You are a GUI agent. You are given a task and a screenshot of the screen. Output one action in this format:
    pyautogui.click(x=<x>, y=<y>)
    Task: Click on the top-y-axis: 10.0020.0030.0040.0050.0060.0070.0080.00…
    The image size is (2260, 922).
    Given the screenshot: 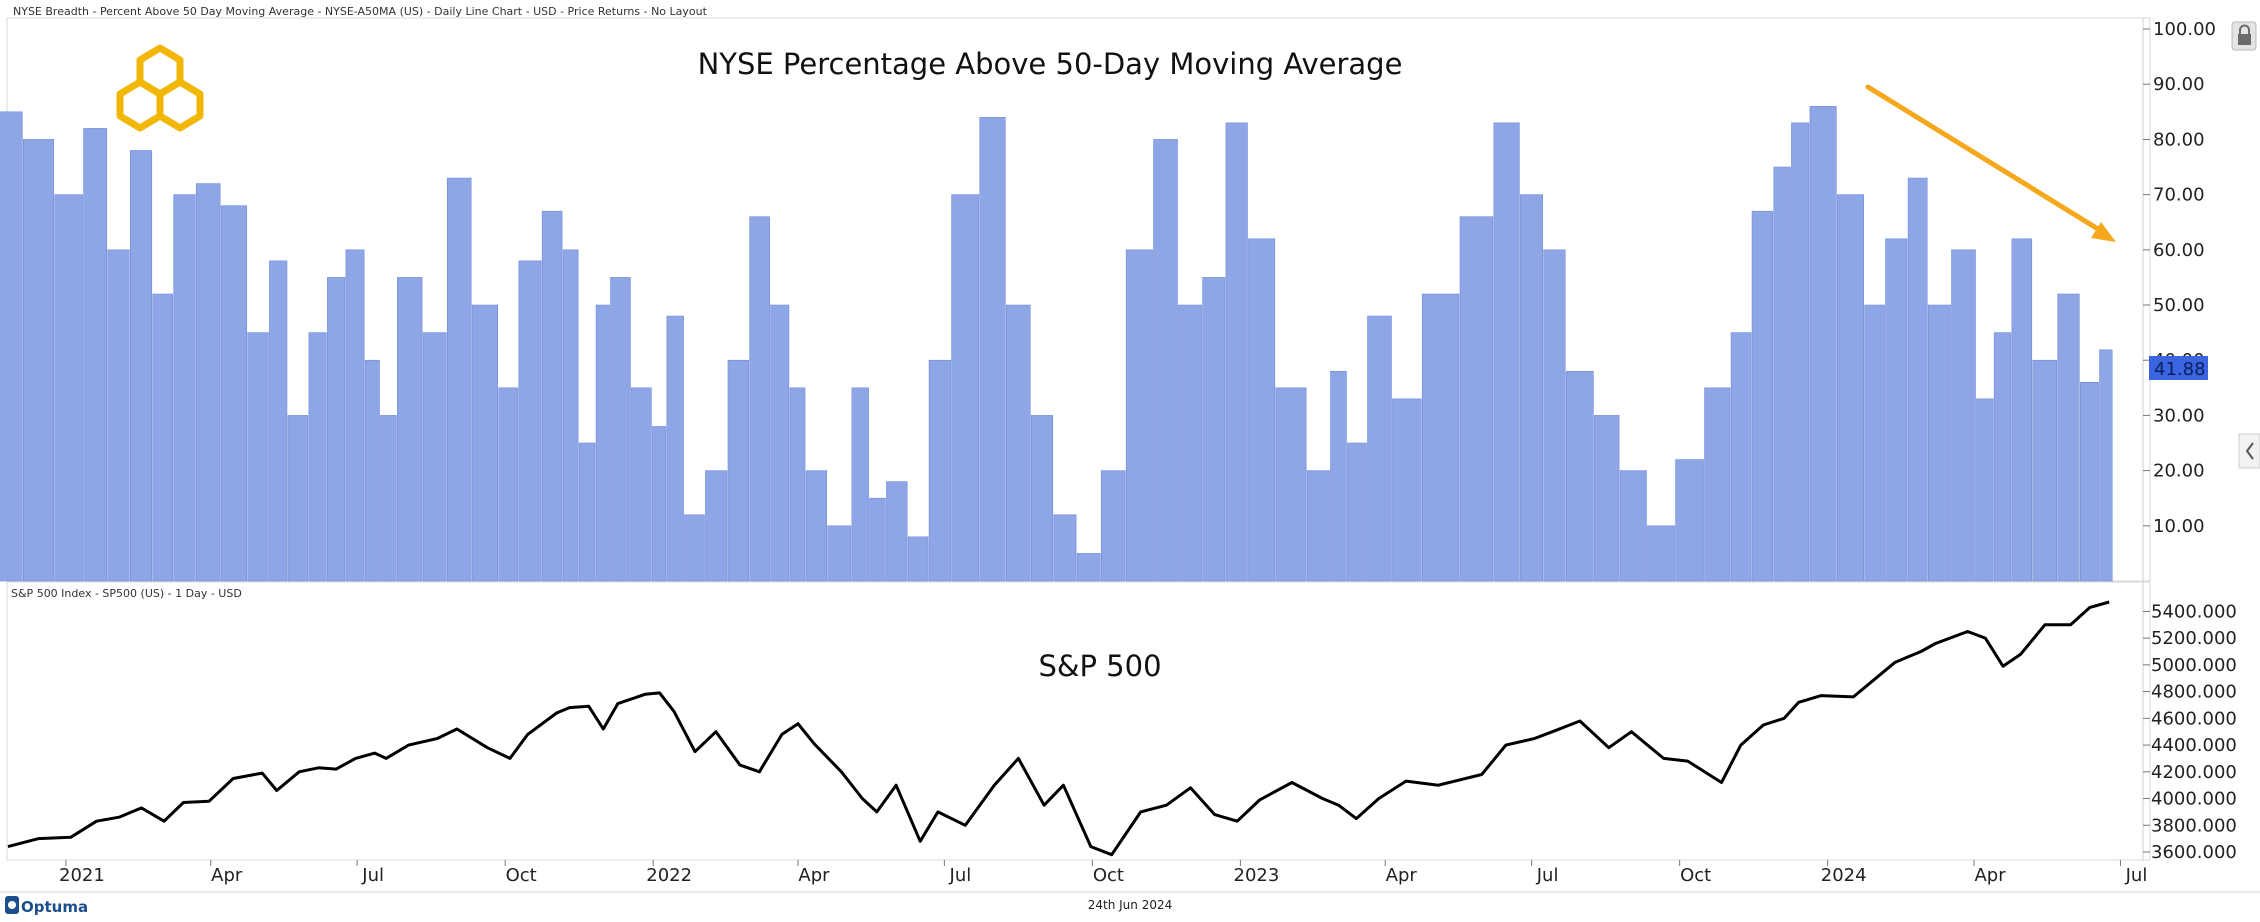 What is the action you would take?
    pyautogui.click(x=2179, y=278)
    